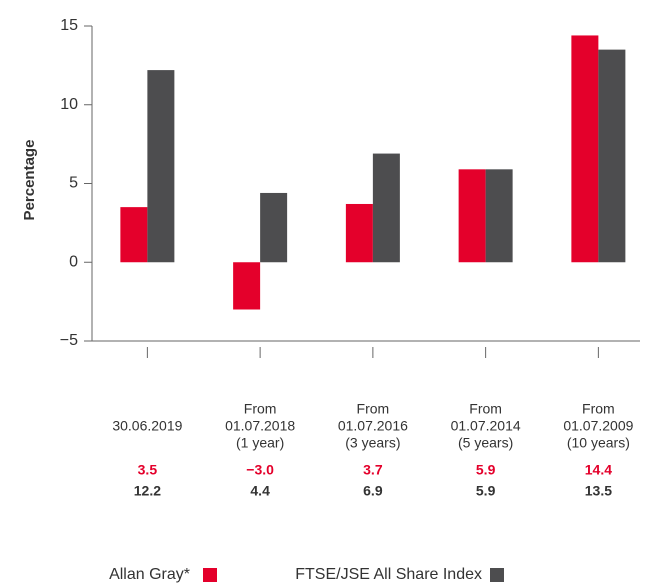  I want to click on legend-label: FTSE/JSE All Share Index, so click(388, 574).